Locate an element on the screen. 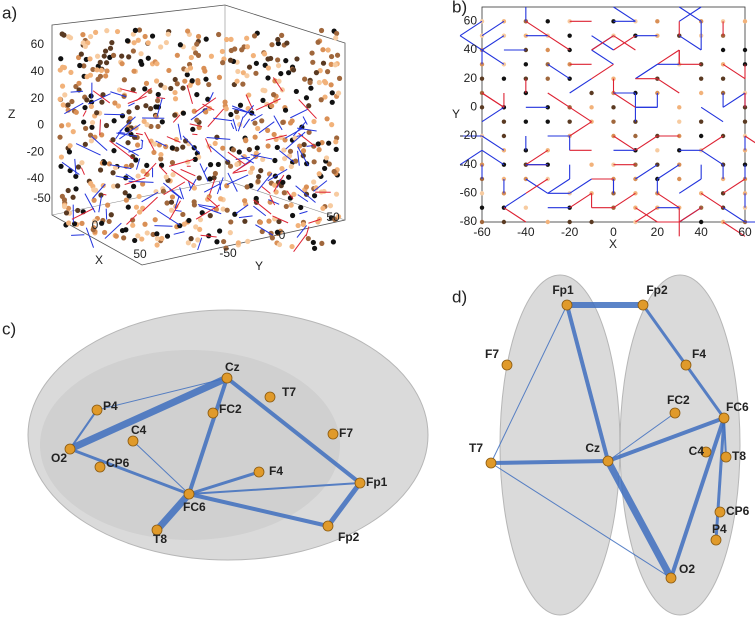  electrode-label: Fp2 is located at coordinates (349, 537).